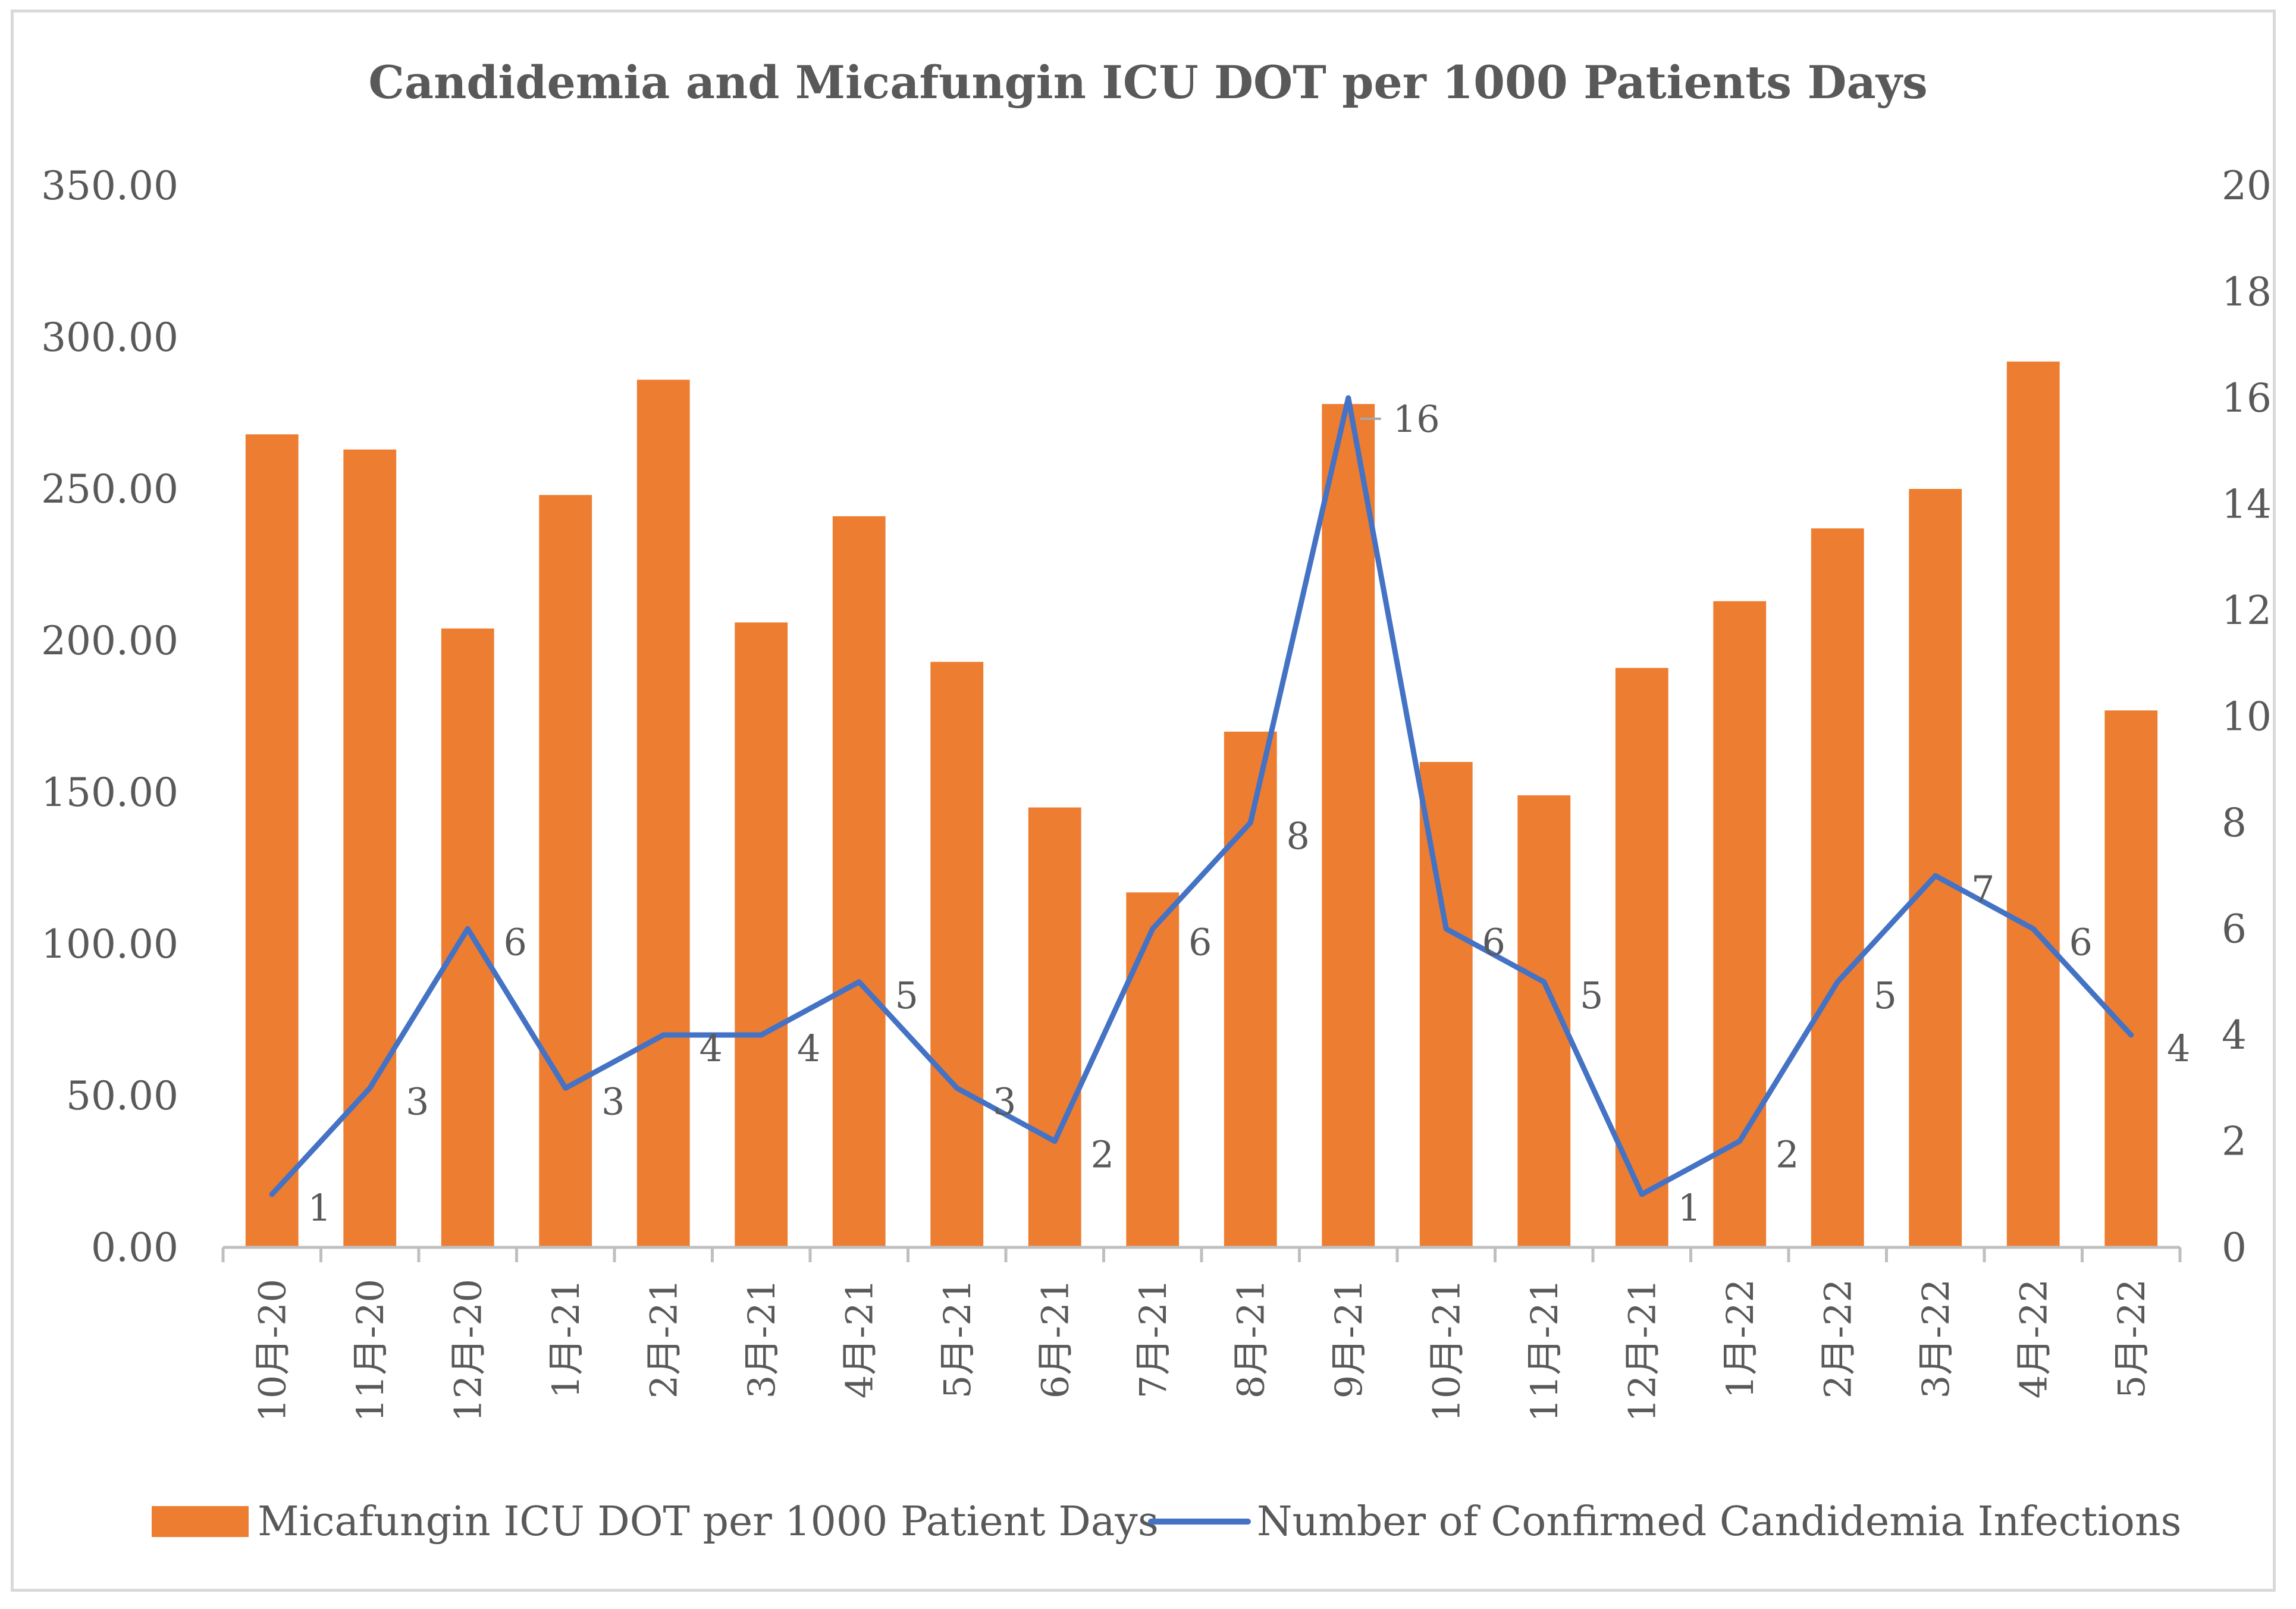  What do you see at coordinates (1544, 1350) in the screenshot?
I see `x-axis-category-label: 11月-21` at bounding box center [1544, 1350].